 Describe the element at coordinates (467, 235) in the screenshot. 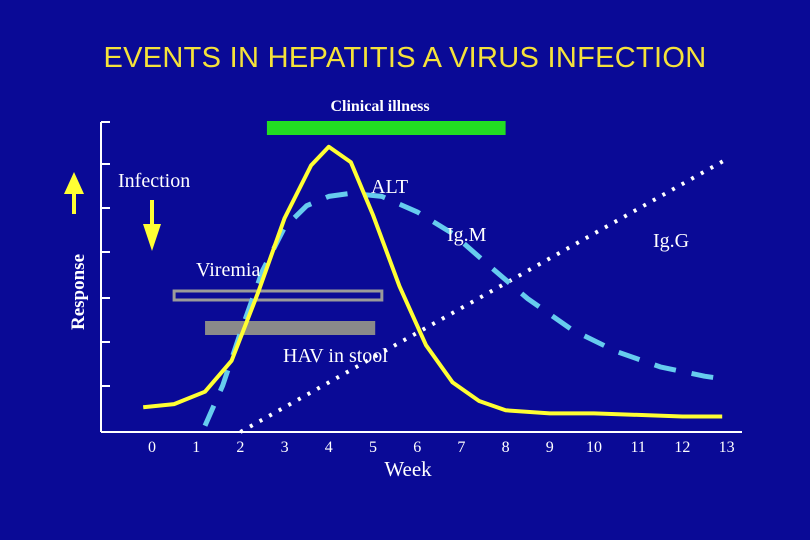

I see `igm-label: Ig.M` at that location.